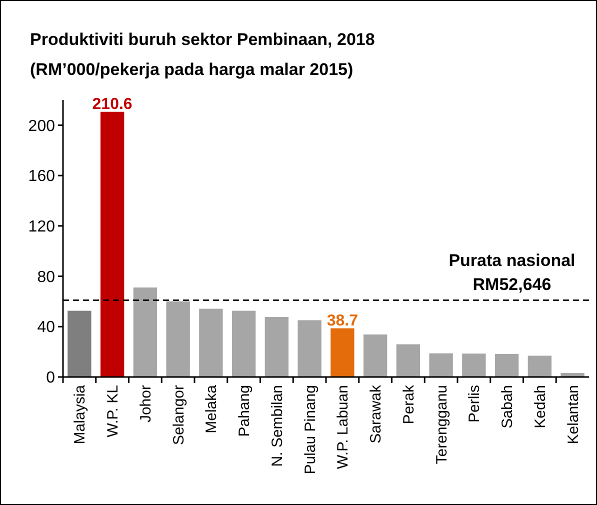 The width and height of the screenshot is (597, 505). Describe the element at coordinates (277, 426) in the screenshot. I see `x-tick-label: N. Sembilan` at that location.